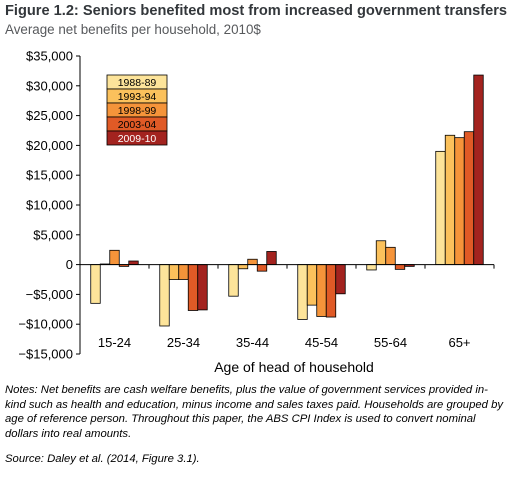 This screenshot has height=477, width=511. Describe the element at coordinates (49, 56) in the screenshot. I see `y-tick-label: $35,000` at that location.